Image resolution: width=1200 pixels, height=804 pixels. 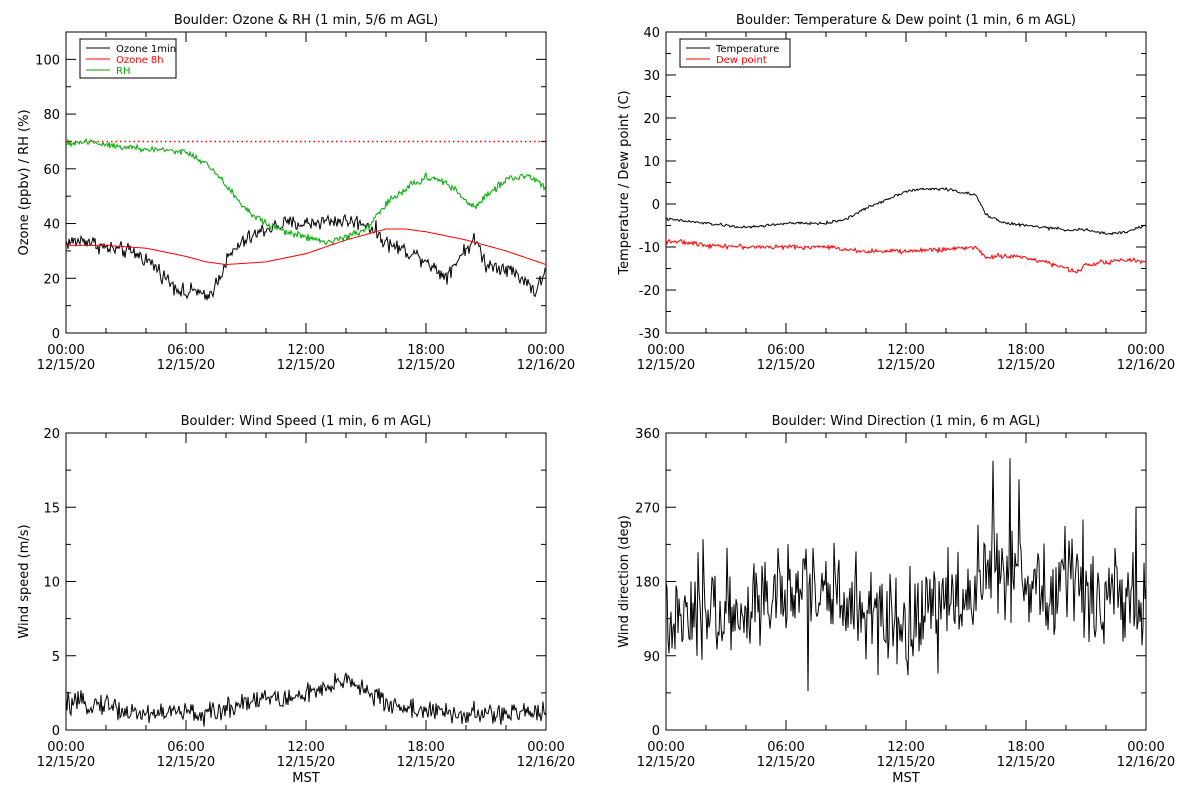 What do you see at coordinates (906, 421) in the screenshot?
I see `chart-title: Boulder: Wind Direction (1 min, 6 m AGL)` at bounding box center [906, 421].